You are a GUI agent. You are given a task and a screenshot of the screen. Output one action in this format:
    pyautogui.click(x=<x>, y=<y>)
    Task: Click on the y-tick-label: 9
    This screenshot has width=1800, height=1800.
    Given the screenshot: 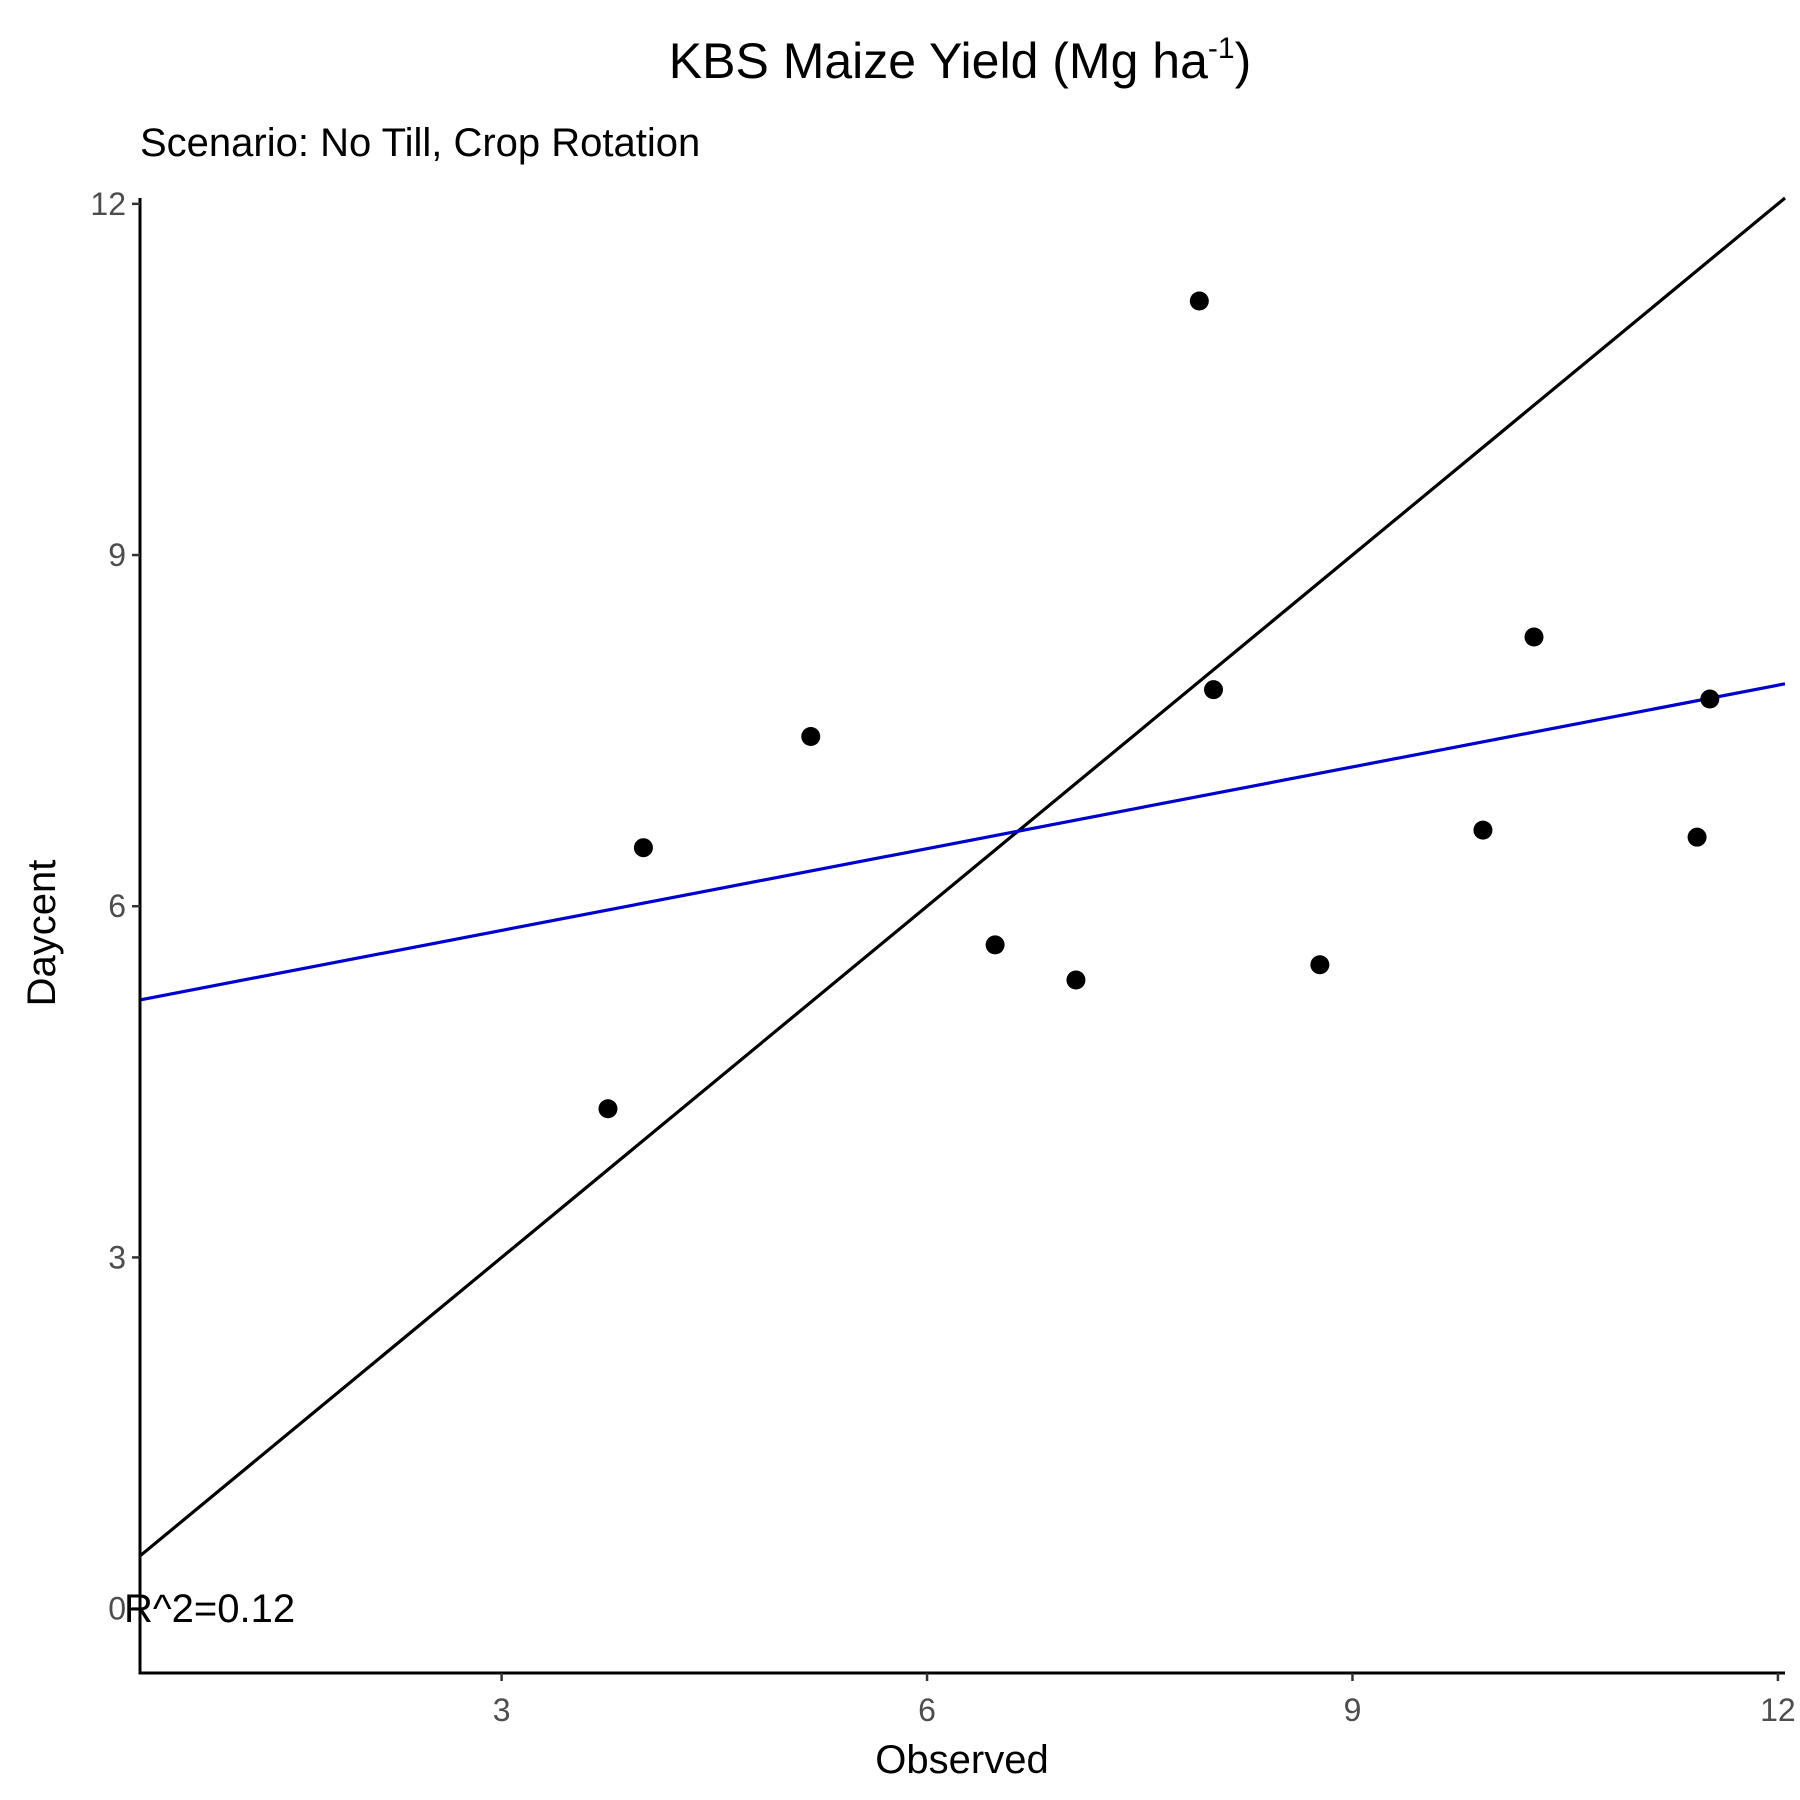 What is the action you would take?
    pyautogui.click(x=117, y=555)
    